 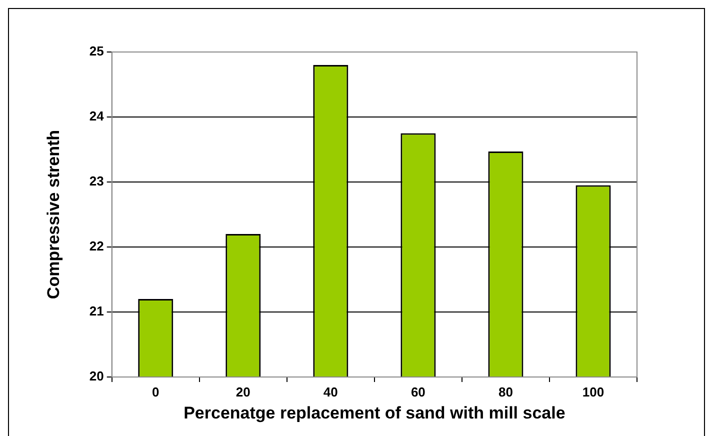 What do you see at coordinates (96, 311) in the screenshot?
I see `y-tick-label: 21` at bounding box center [96, 311].